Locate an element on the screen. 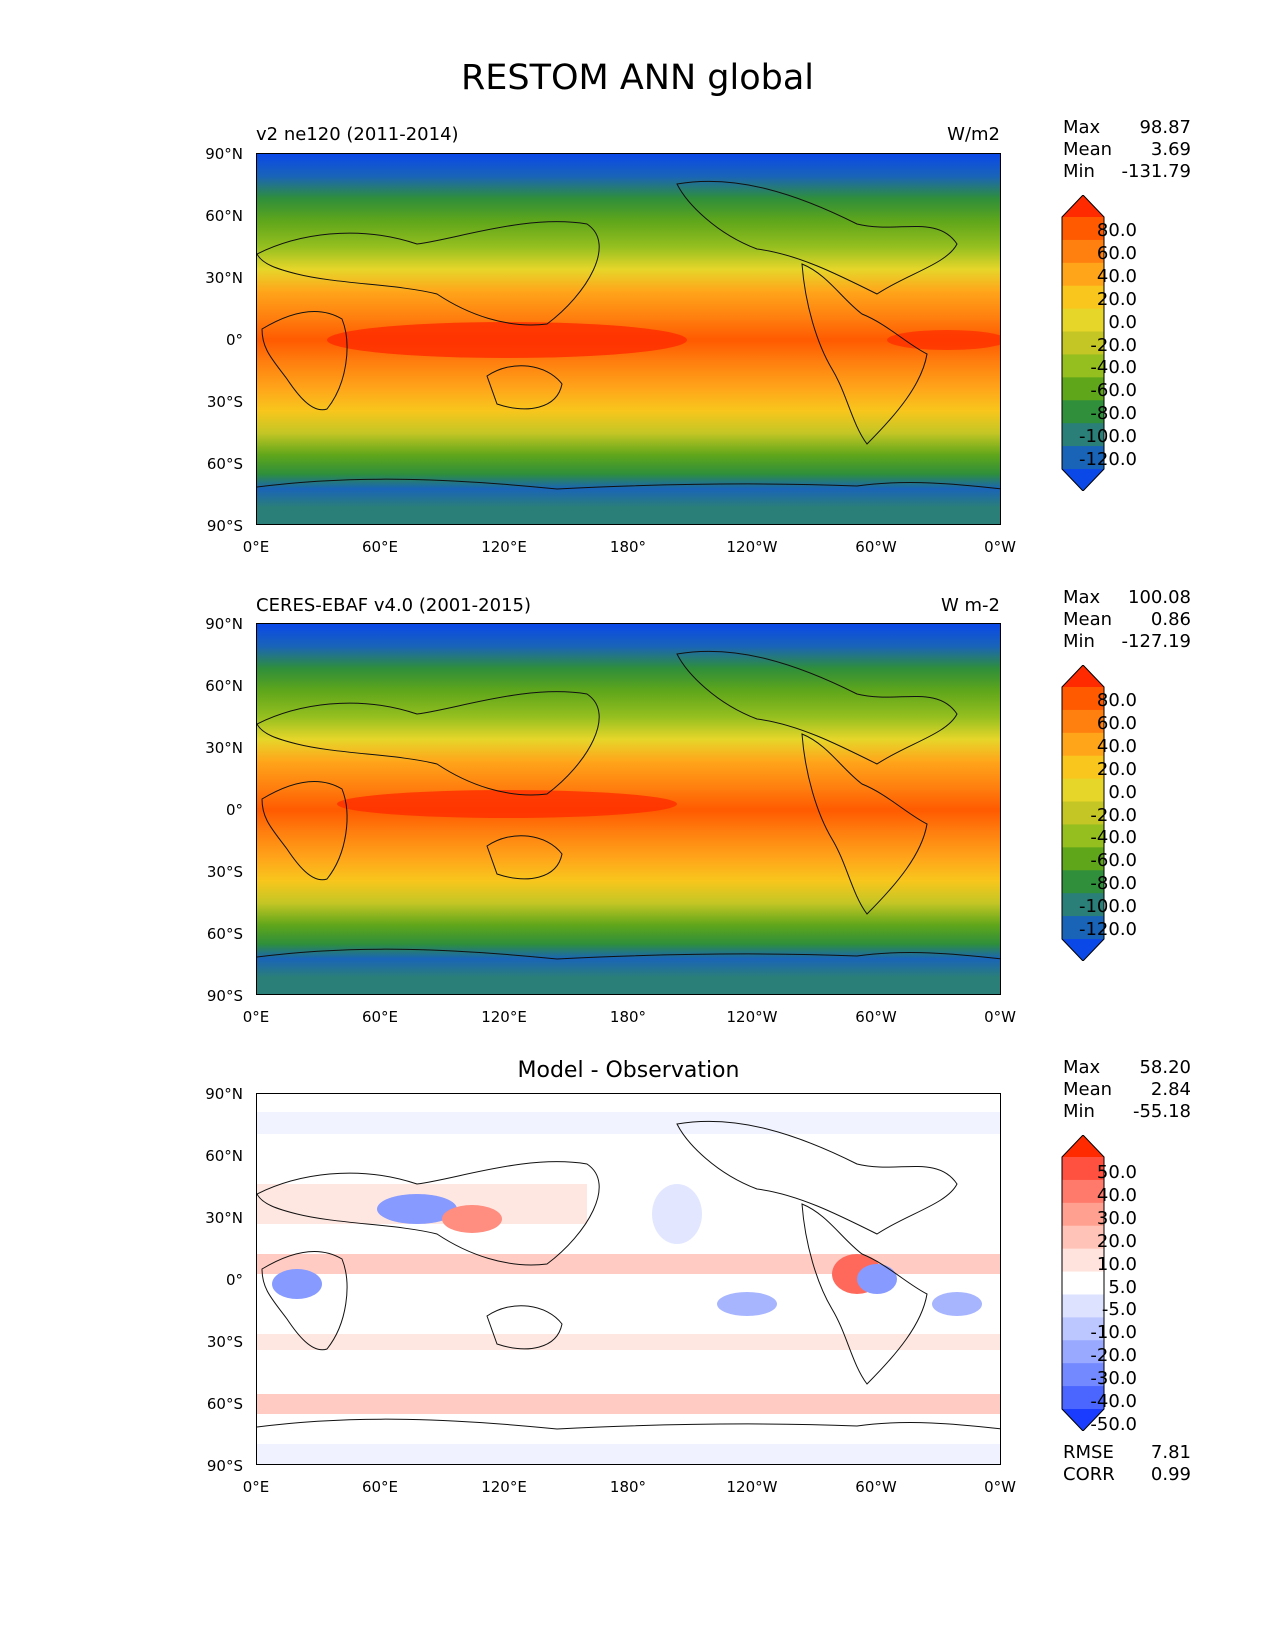  panel-units: W/m2 is located at coordinates (973, 134).